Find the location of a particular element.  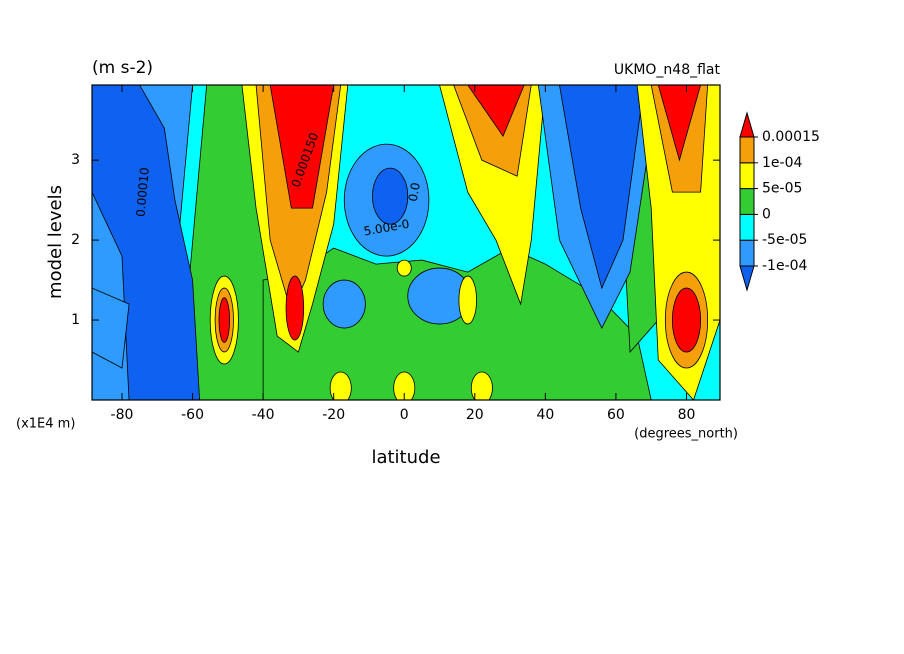

colorbar-label: 5e-05 is located at coordinates (782, 189).